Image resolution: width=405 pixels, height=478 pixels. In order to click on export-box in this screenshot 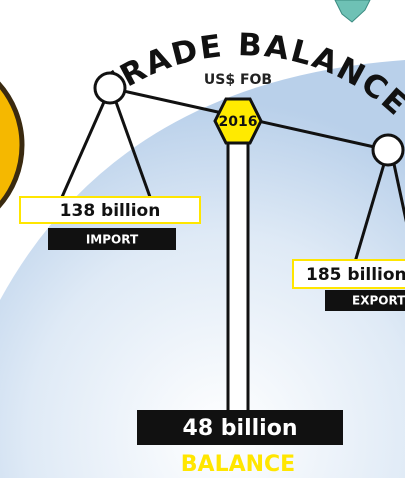, I will do `click(348, 274)`.